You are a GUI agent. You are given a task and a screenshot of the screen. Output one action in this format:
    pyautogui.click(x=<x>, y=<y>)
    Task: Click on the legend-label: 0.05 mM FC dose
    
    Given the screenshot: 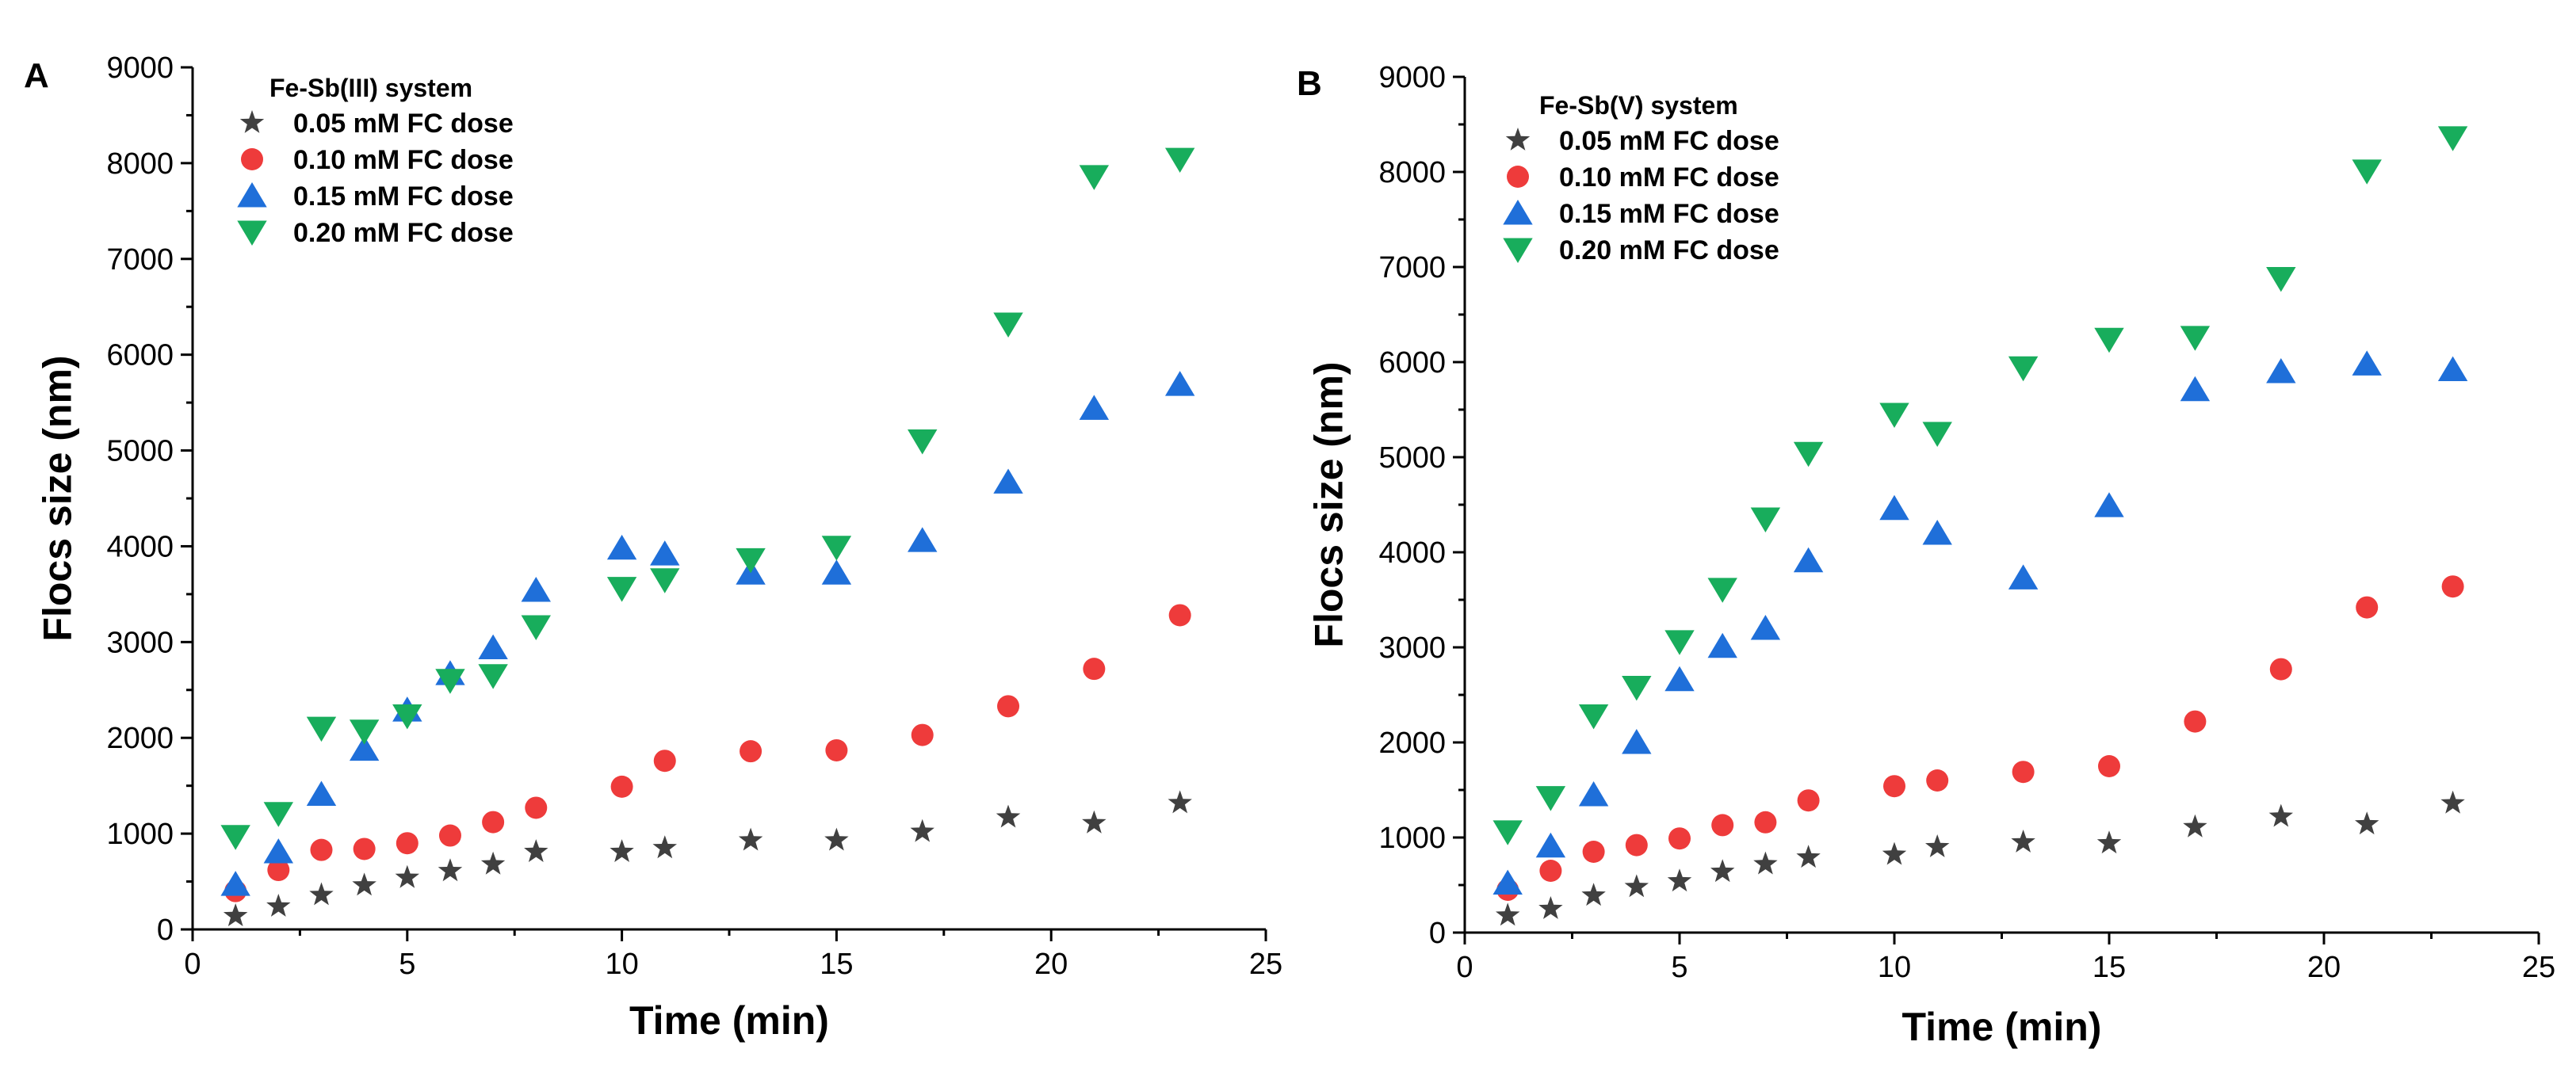 What is the action you would take?
    pyautogui.click(x=1669, y=141)
    